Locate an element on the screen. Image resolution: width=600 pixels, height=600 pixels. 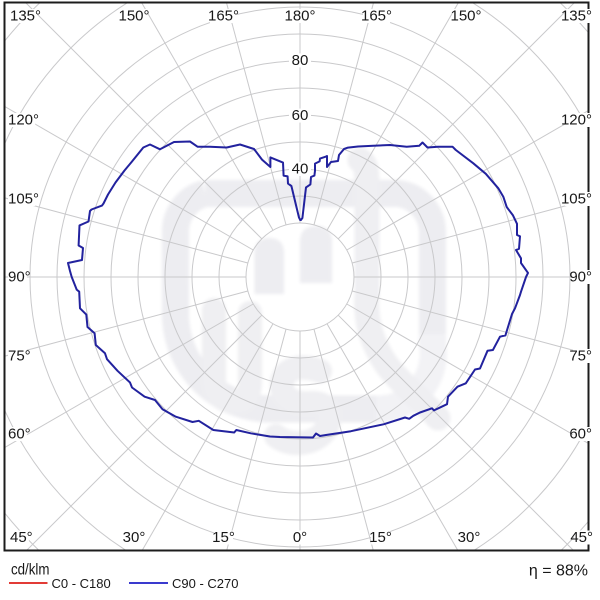
svg-text: 180° is located at coordinates (299, 16).